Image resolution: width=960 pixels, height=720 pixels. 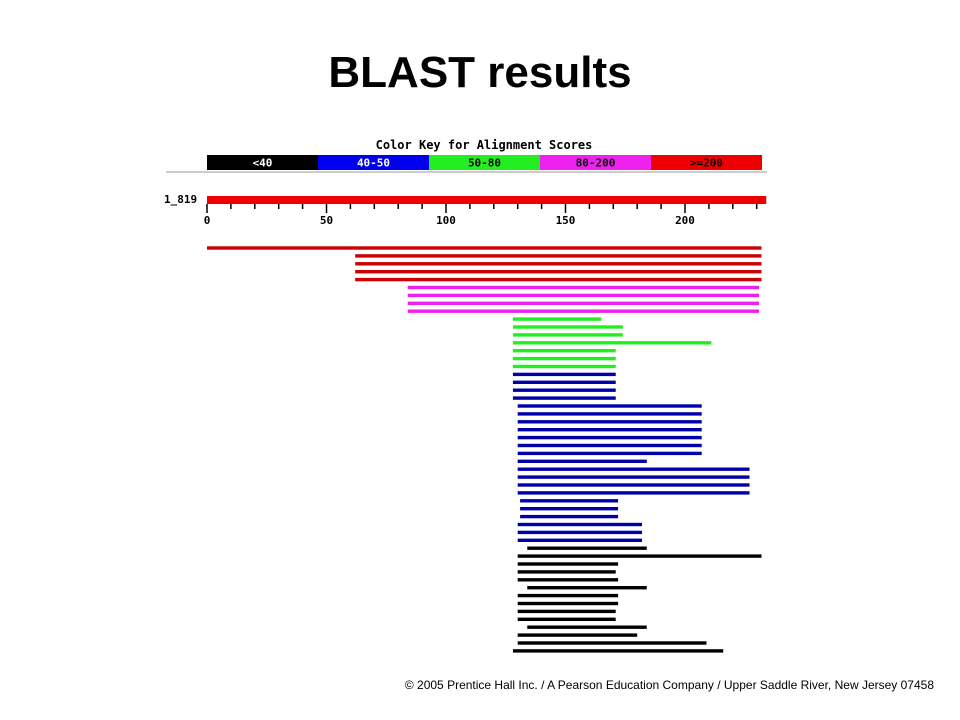 I want to click on color-key-label: 80-200, so click(x=596, y=163).